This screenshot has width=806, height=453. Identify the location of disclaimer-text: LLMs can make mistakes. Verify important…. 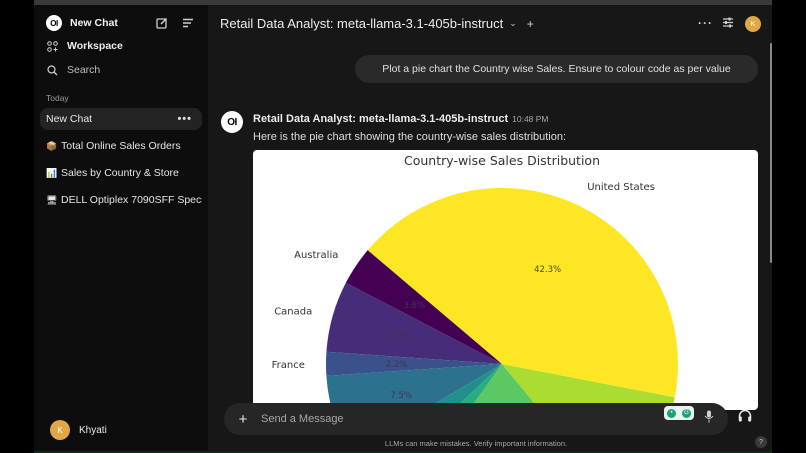
(476, 443).